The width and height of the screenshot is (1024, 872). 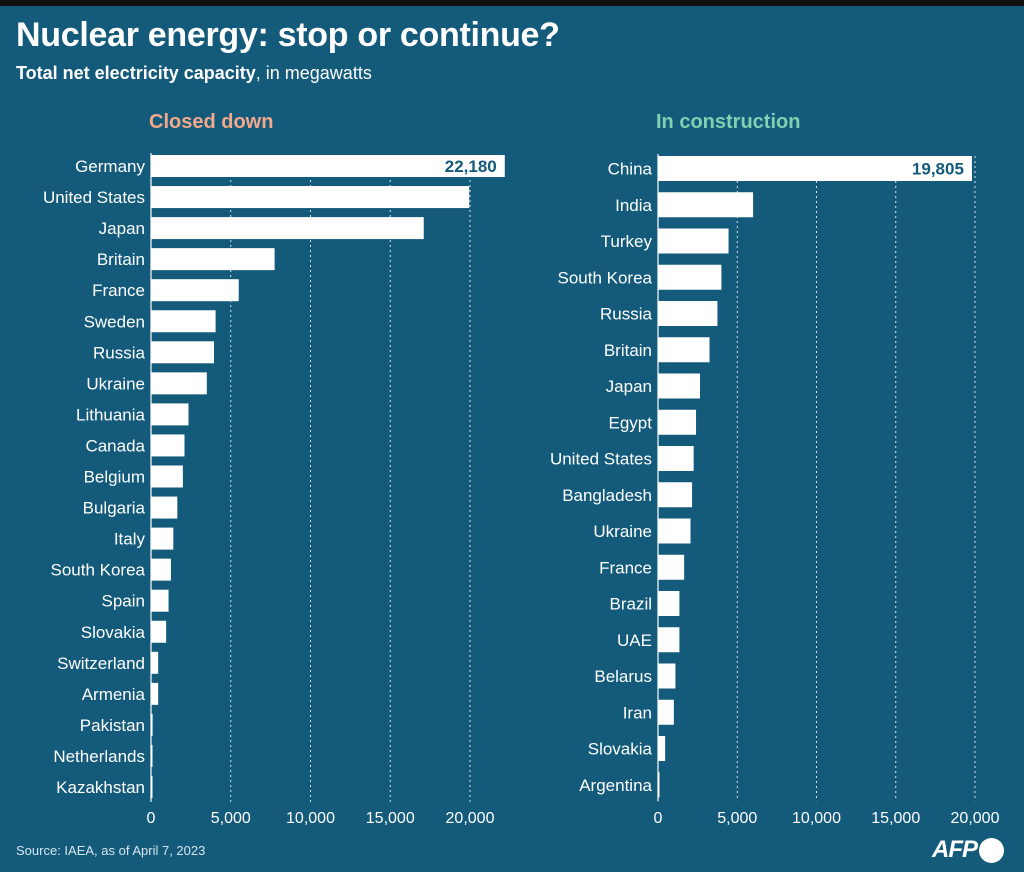 What do you see at coordinates (601, 459) in the screenshot?
I see `construction-category-label: United States` at bounding box center [601, 459].